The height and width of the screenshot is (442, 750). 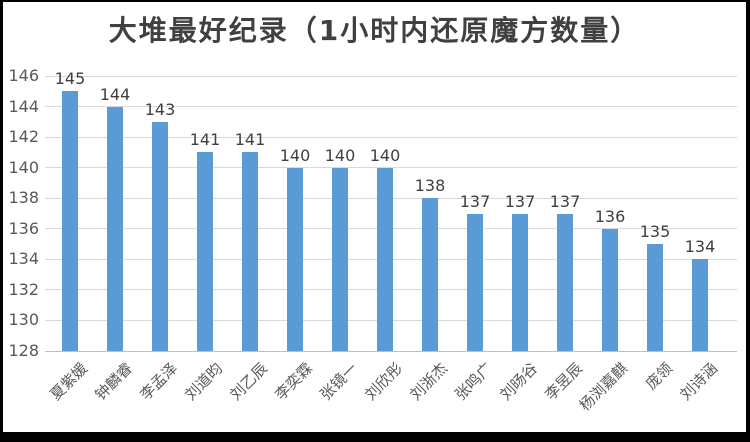 I want to click on y-axis-tick-label: 144, so click(x=23, y=106).